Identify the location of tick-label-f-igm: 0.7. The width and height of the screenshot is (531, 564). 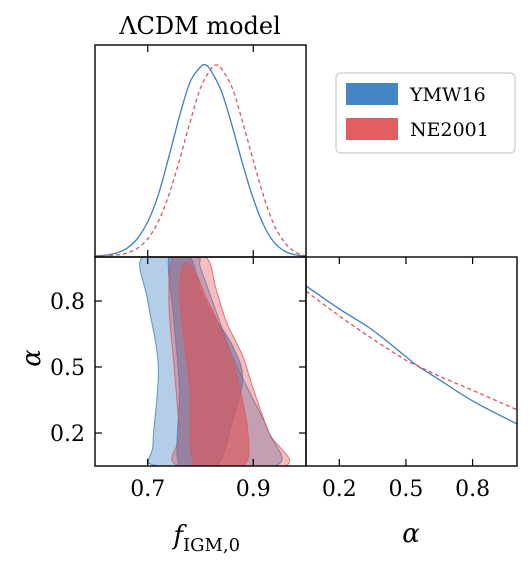
(147, 489).